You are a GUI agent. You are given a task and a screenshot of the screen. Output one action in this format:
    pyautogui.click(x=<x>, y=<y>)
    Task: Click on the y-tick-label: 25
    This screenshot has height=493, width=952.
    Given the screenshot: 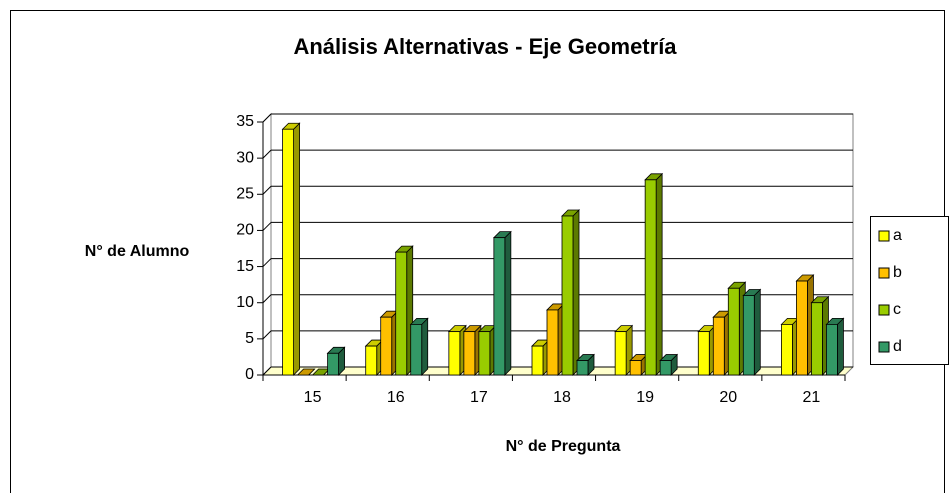 What is the action you would take?
    pyautogui.click(x=245, y=194)
    